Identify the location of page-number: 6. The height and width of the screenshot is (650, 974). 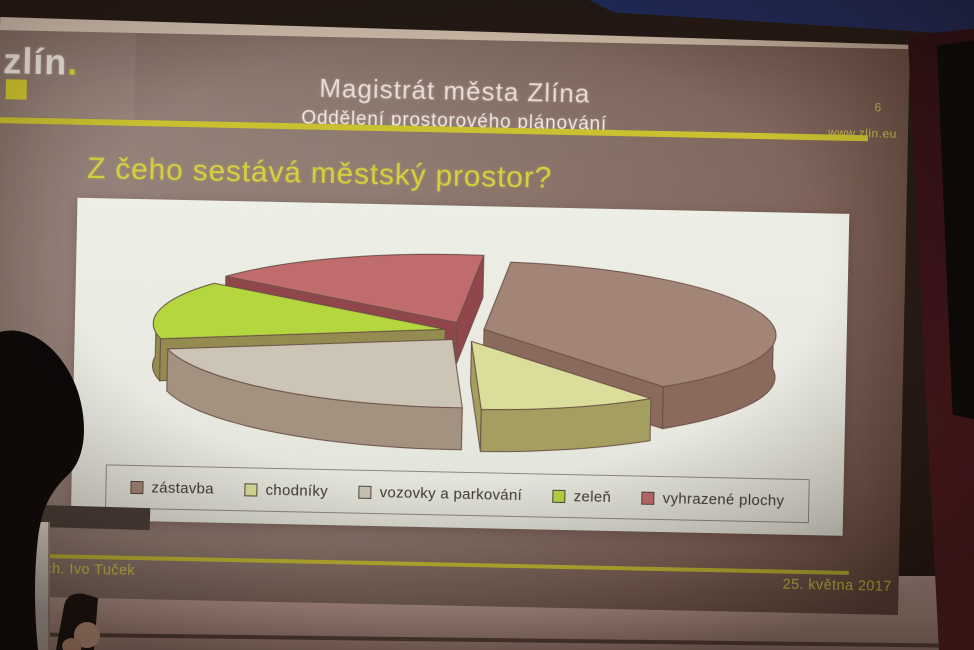
(878, 107).